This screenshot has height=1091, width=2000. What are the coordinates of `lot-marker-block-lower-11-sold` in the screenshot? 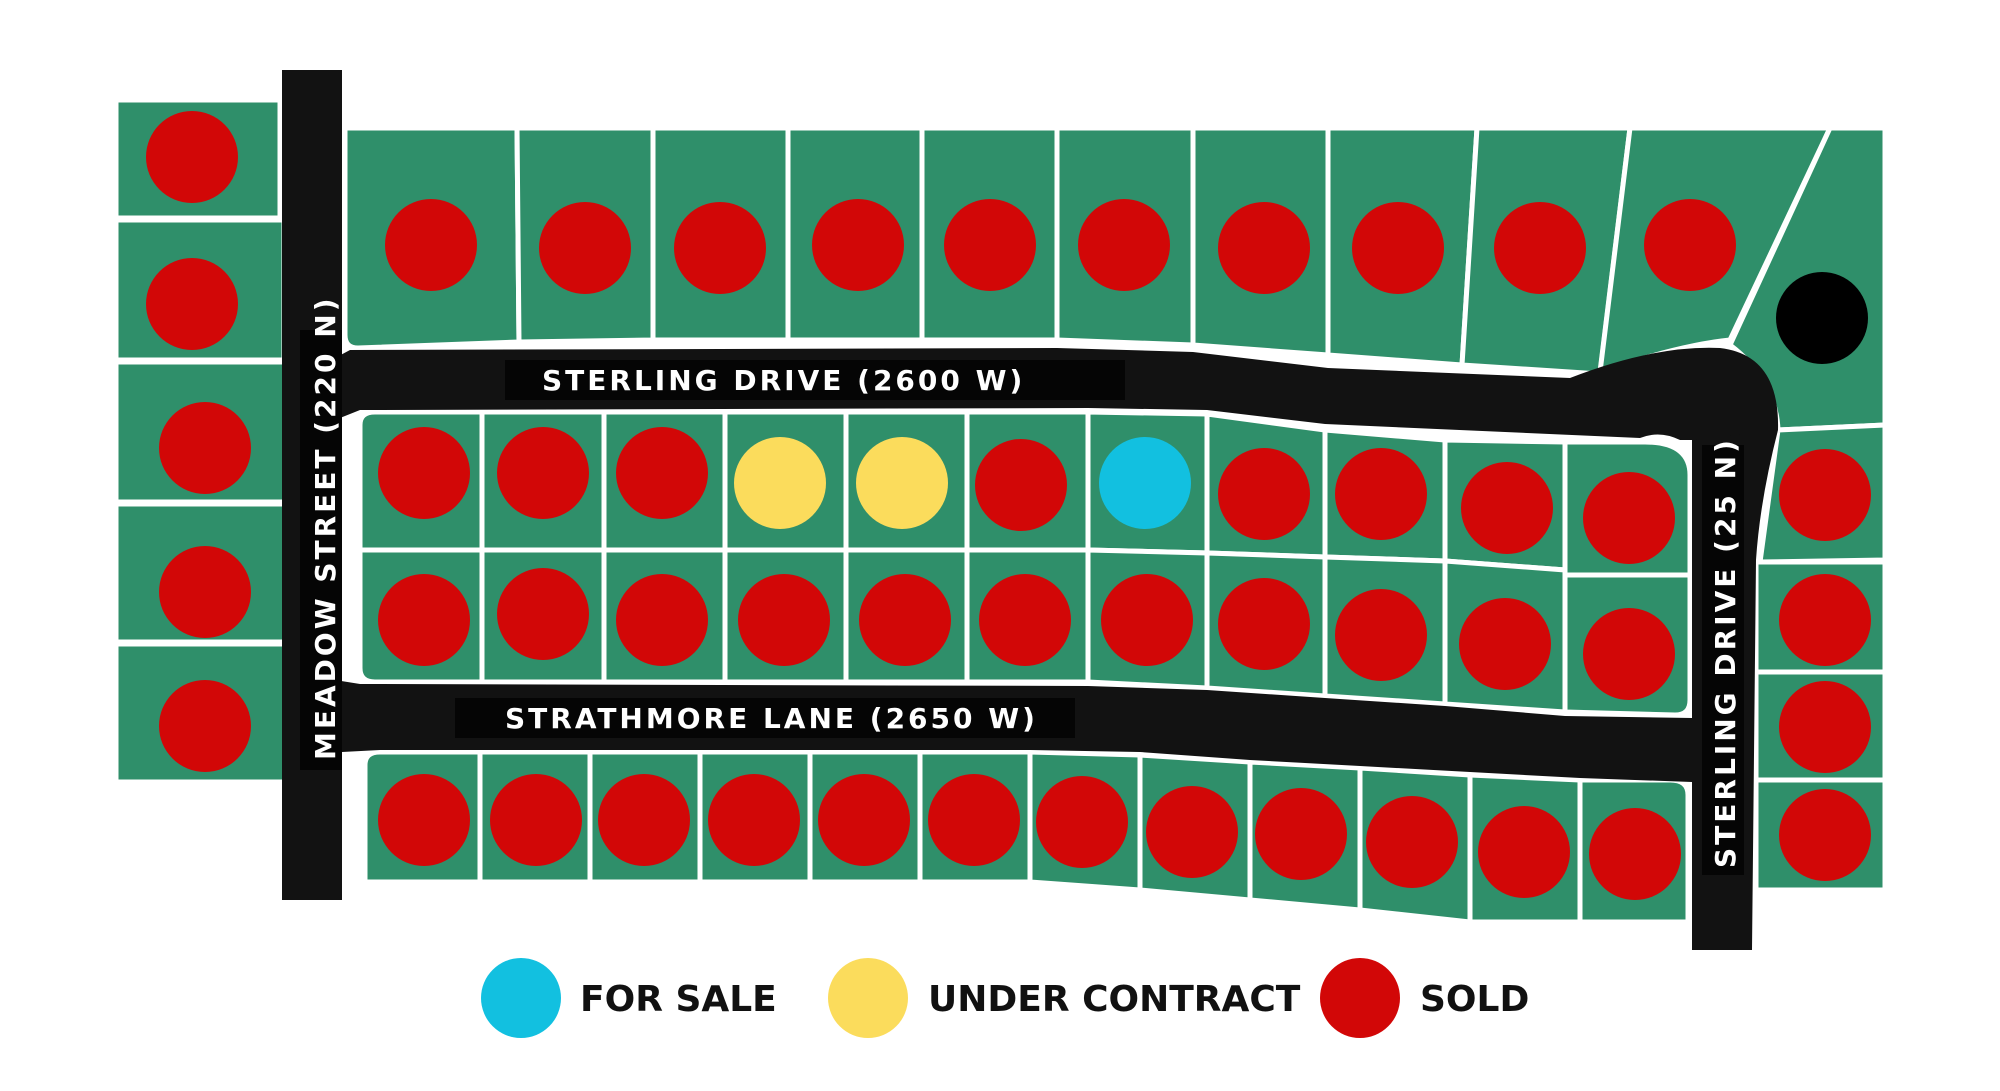 It's located at (1629, 654).